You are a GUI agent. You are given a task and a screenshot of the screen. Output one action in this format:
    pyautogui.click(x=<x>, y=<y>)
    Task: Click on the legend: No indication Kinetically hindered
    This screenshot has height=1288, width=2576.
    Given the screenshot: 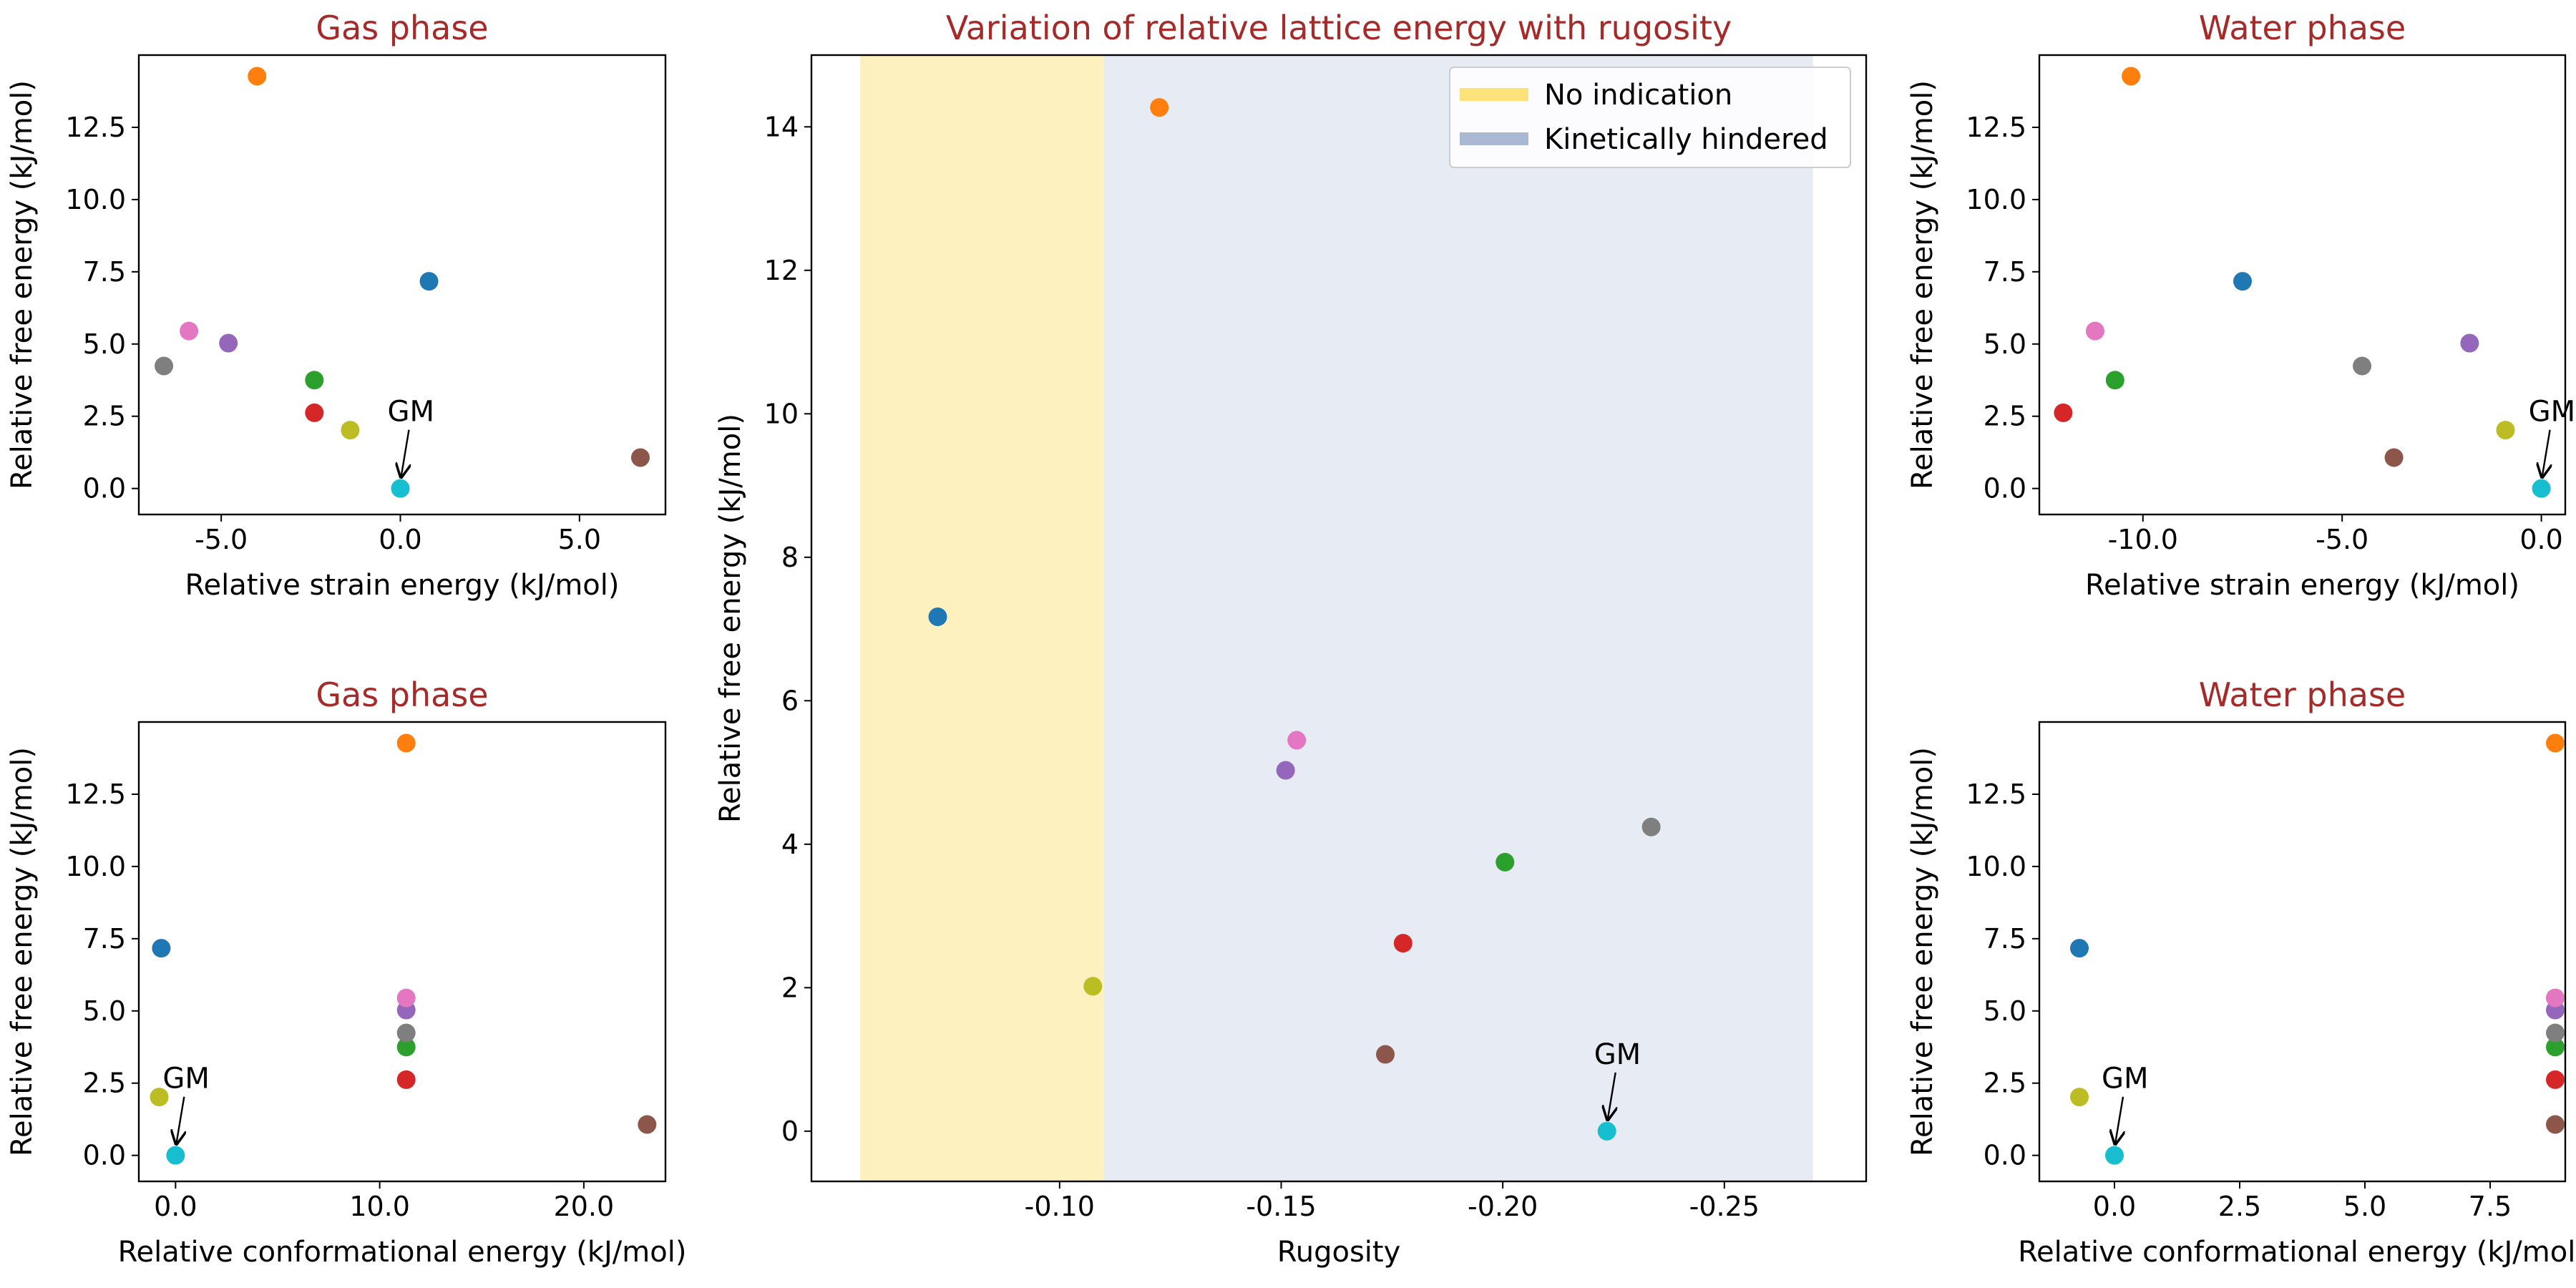 What is the action you would take?
    pyautogui.click(x=1650, y=117)
    